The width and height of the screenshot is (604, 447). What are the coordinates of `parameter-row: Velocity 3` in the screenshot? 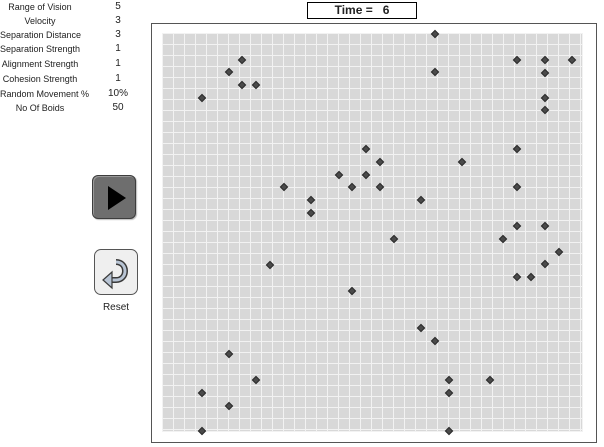 It's located at (70, 21).